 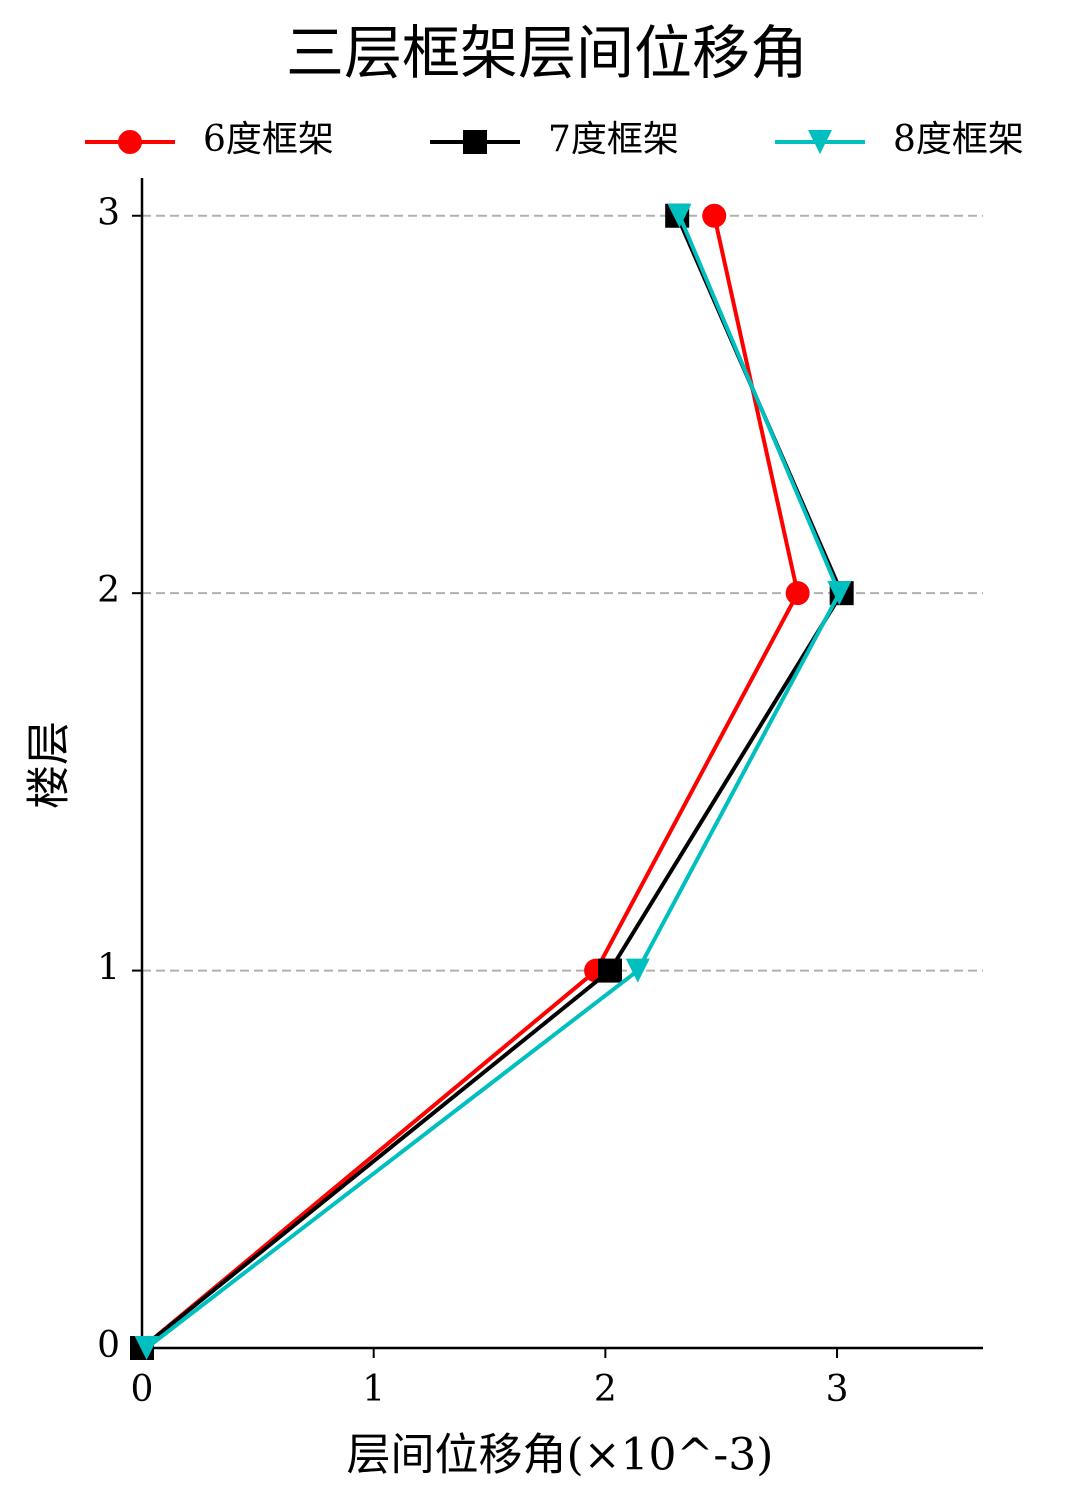 What do you see at coordinates (49, 765) in the screenshot?
I see `y-axis-label: 楼层` at bounding box center [49, 765].